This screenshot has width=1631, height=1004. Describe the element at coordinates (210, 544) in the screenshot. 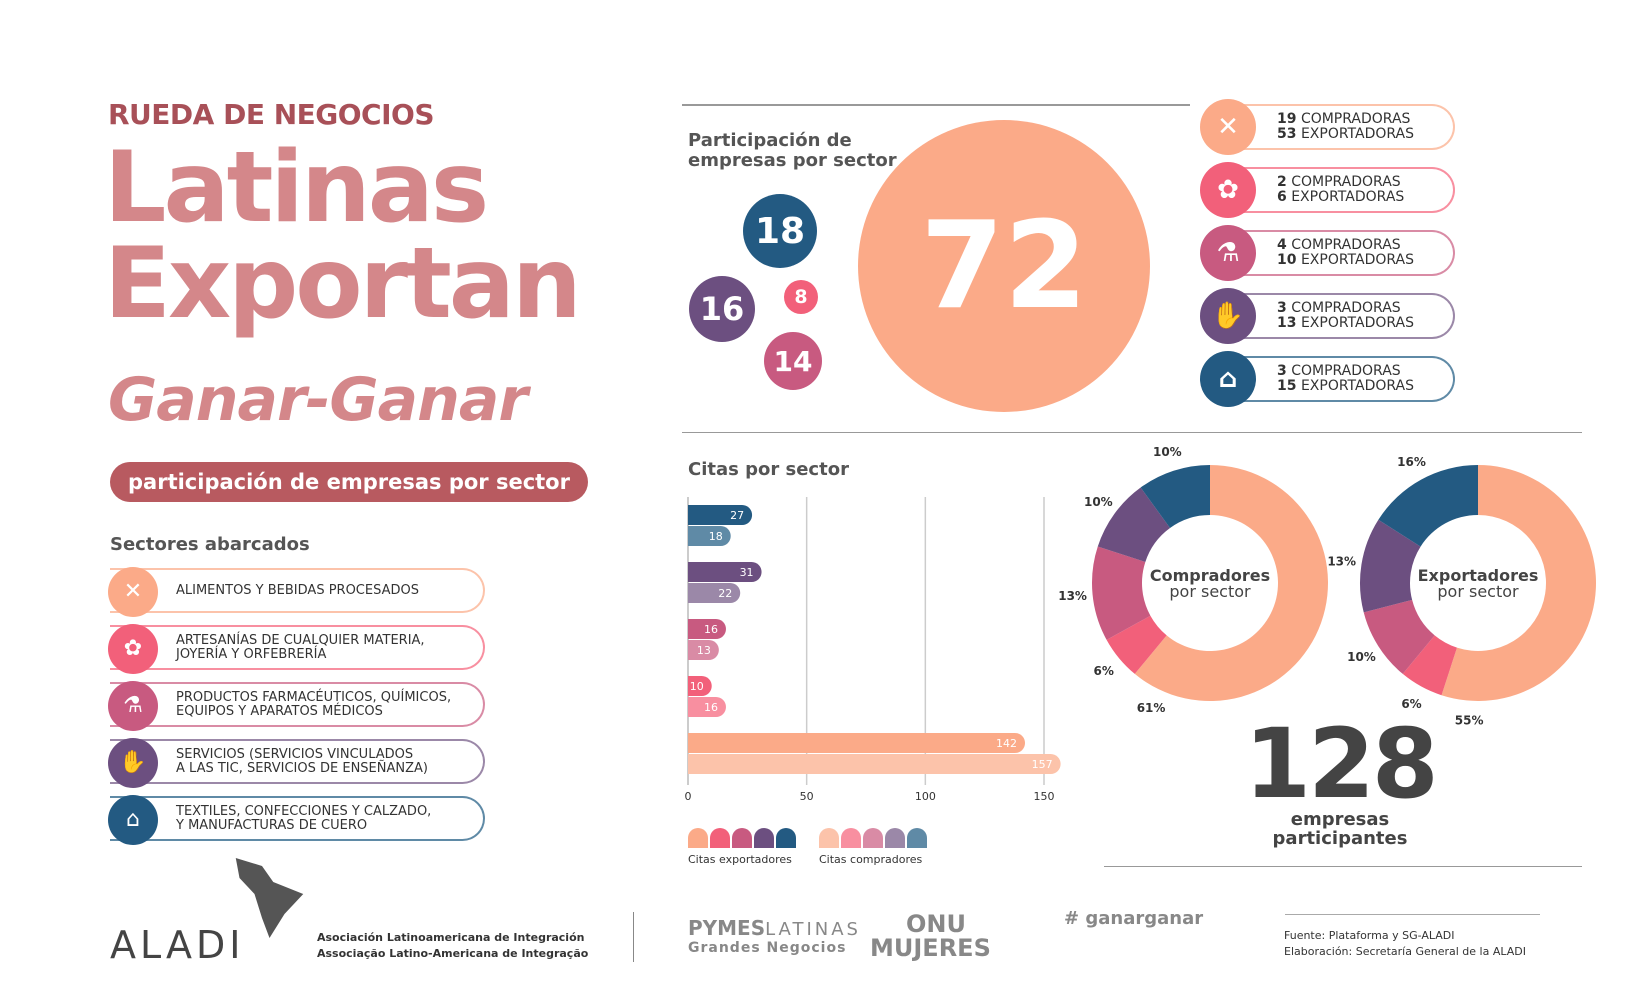

I see `sectors-heading: Sectores abarcados` at that location.